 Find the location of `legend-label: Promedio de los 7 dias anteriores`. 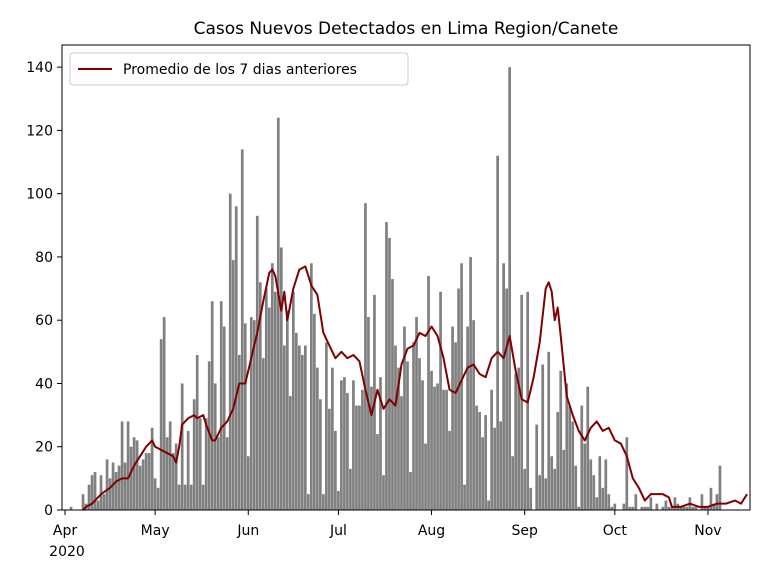

legend-label: Promedio de los 7 dias anteriores is located at coordinates (240, 70).